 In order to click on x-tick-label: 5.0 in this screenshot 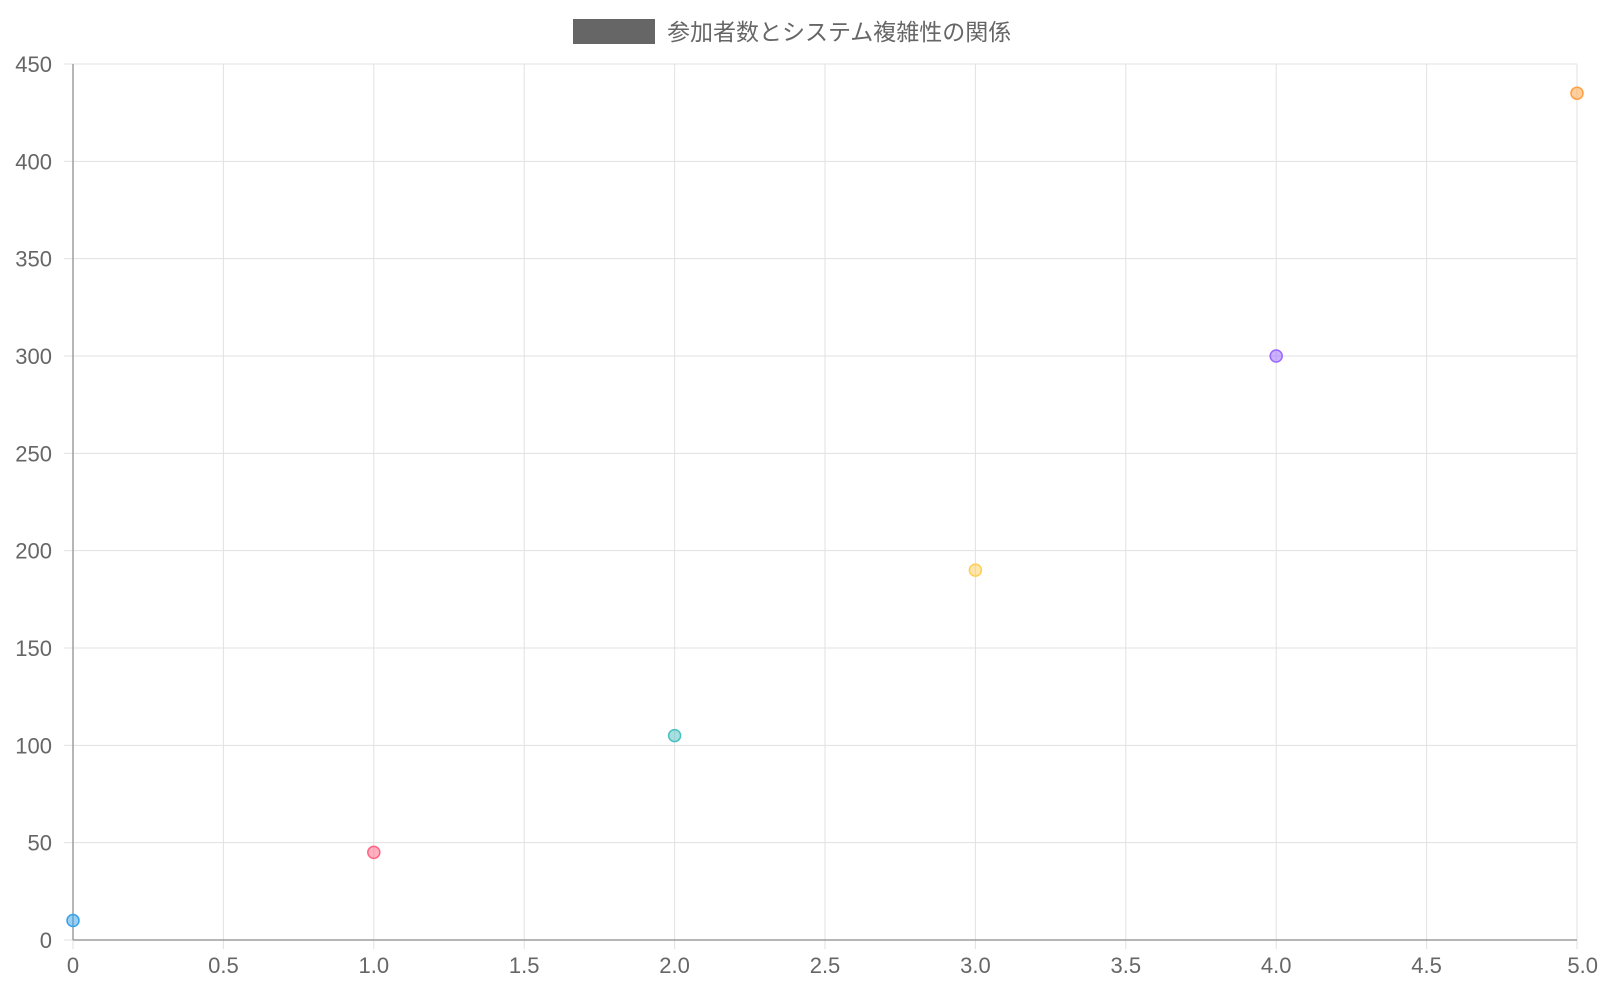, I will do `click(1582, 965)`.